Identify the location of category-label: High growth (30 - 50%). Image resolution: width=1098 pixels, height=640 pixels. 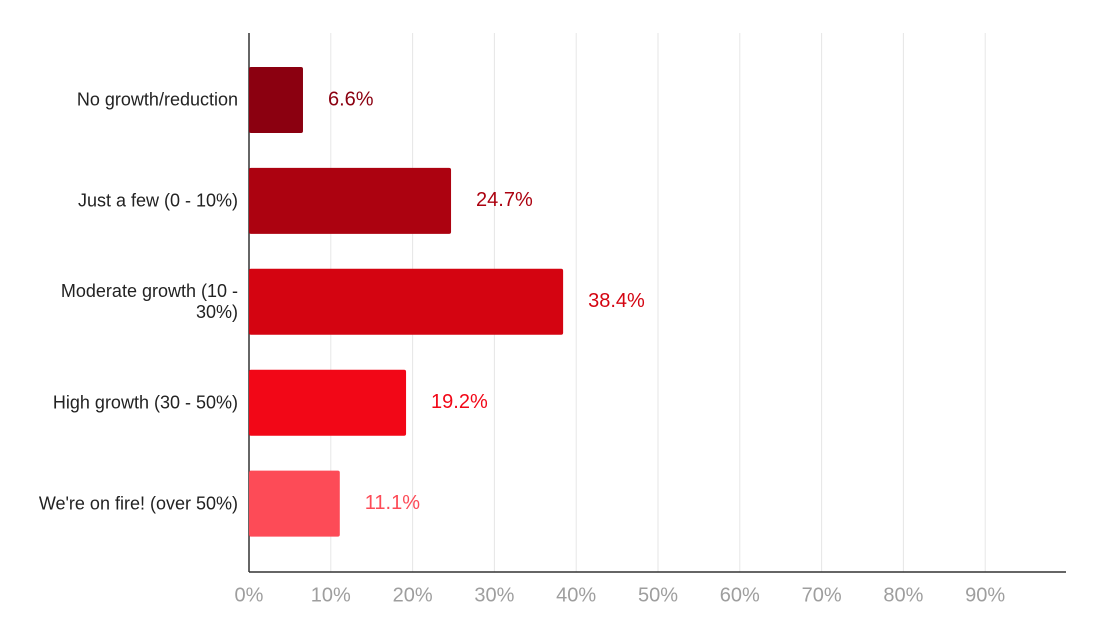
(145, 402).